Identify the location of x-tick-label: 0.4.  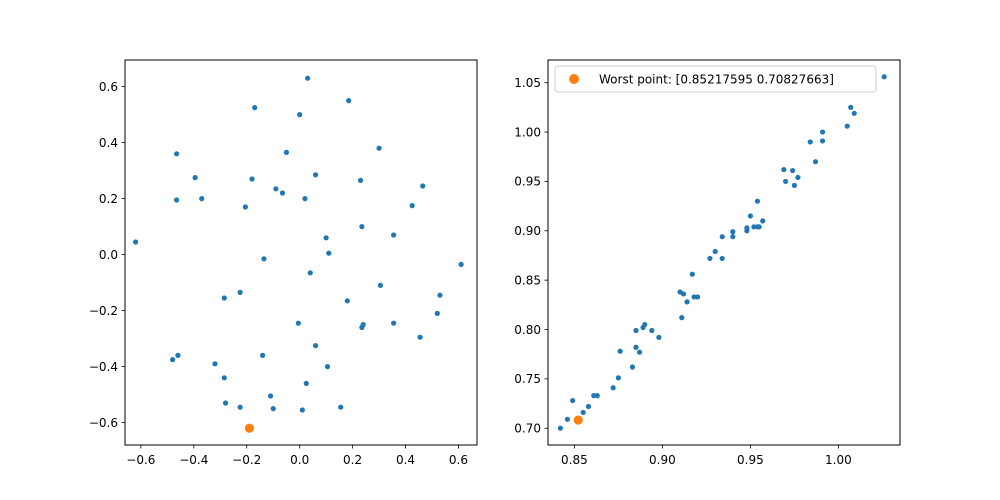
(405, 460).